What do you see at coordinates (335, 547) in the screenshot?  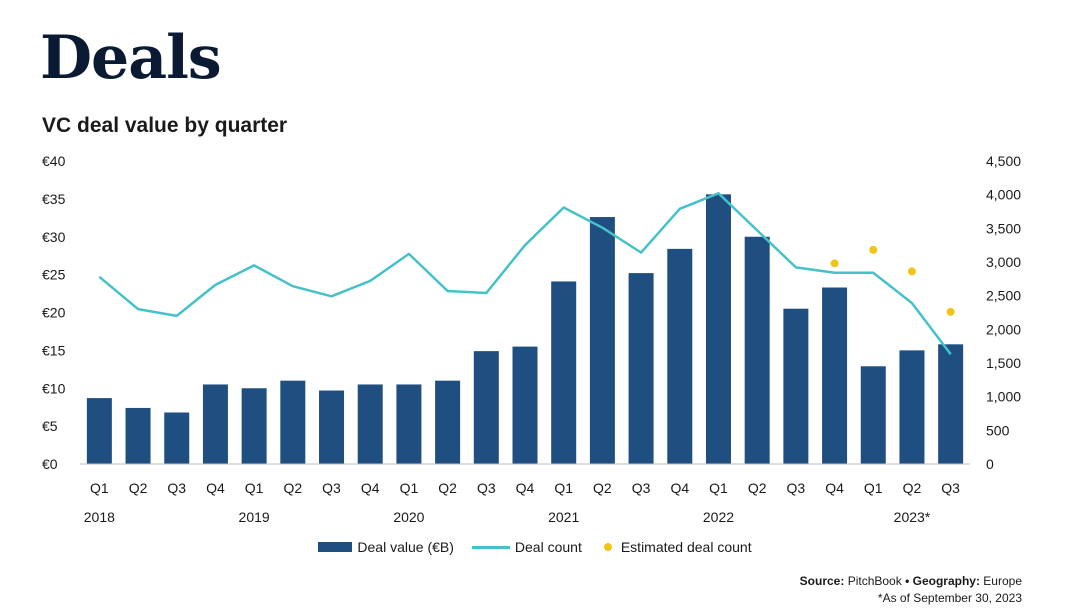 I see `legend-swatch-bar` at bounding box center [335, 547].